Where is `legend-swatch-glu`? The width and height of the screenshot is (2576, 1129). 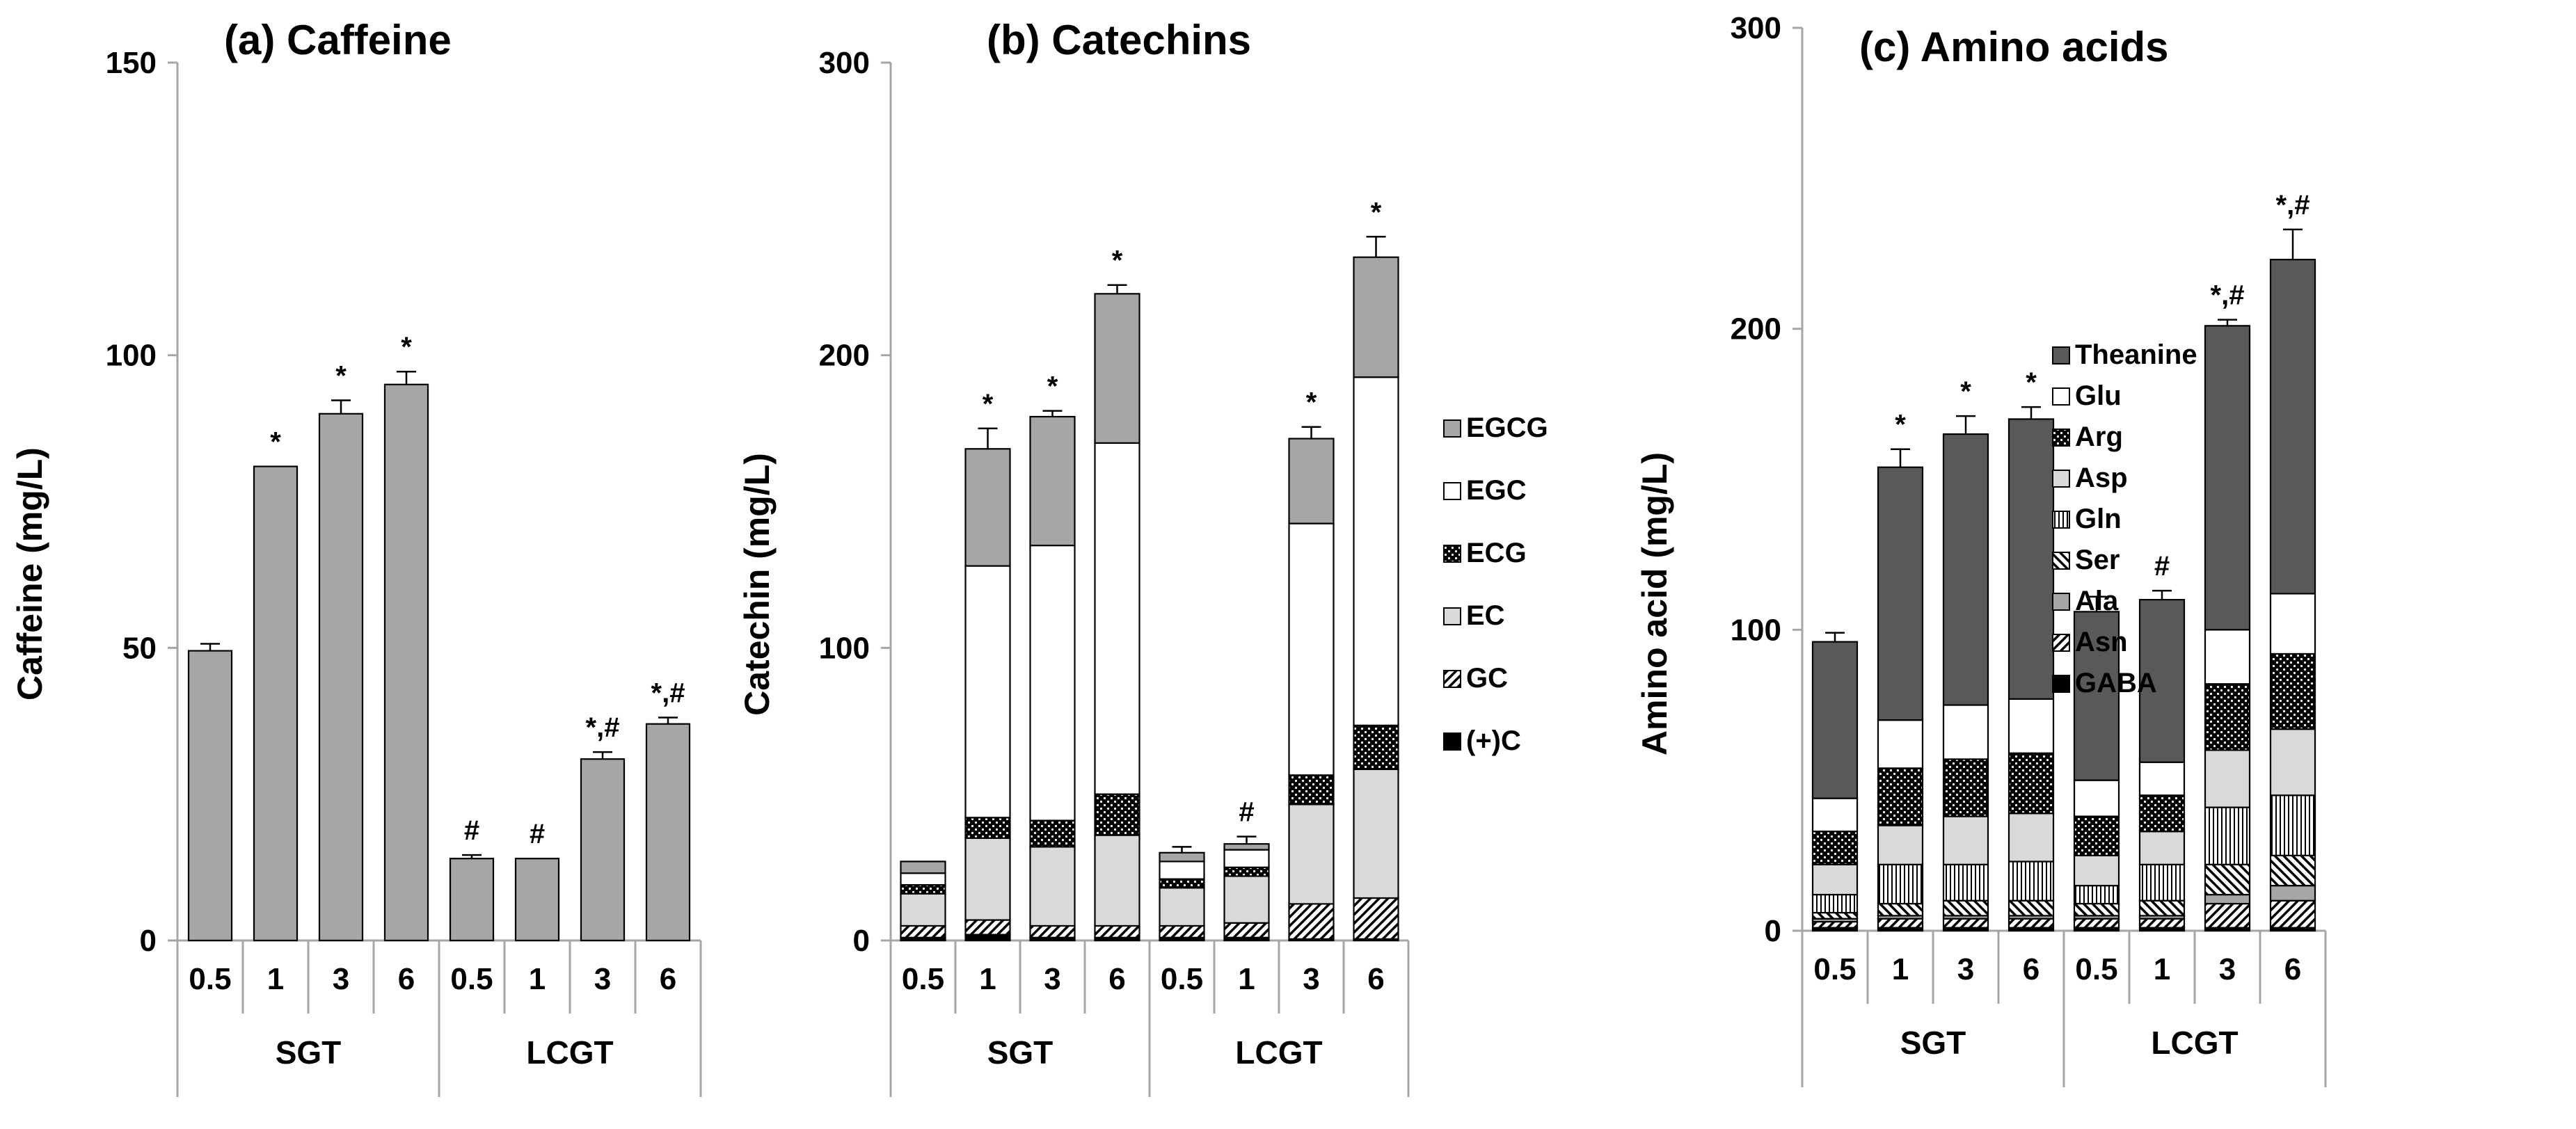
legend-swatch-glu is located at coordinates (2061, 396).